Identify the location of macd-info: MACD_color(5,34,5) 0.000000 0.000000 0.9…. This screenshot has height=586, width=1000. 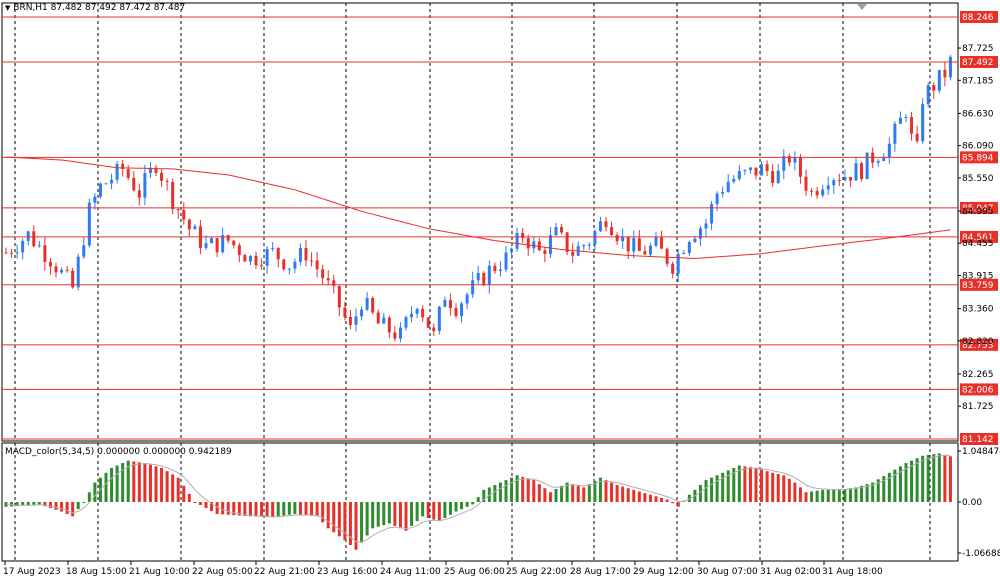
(118, 452).